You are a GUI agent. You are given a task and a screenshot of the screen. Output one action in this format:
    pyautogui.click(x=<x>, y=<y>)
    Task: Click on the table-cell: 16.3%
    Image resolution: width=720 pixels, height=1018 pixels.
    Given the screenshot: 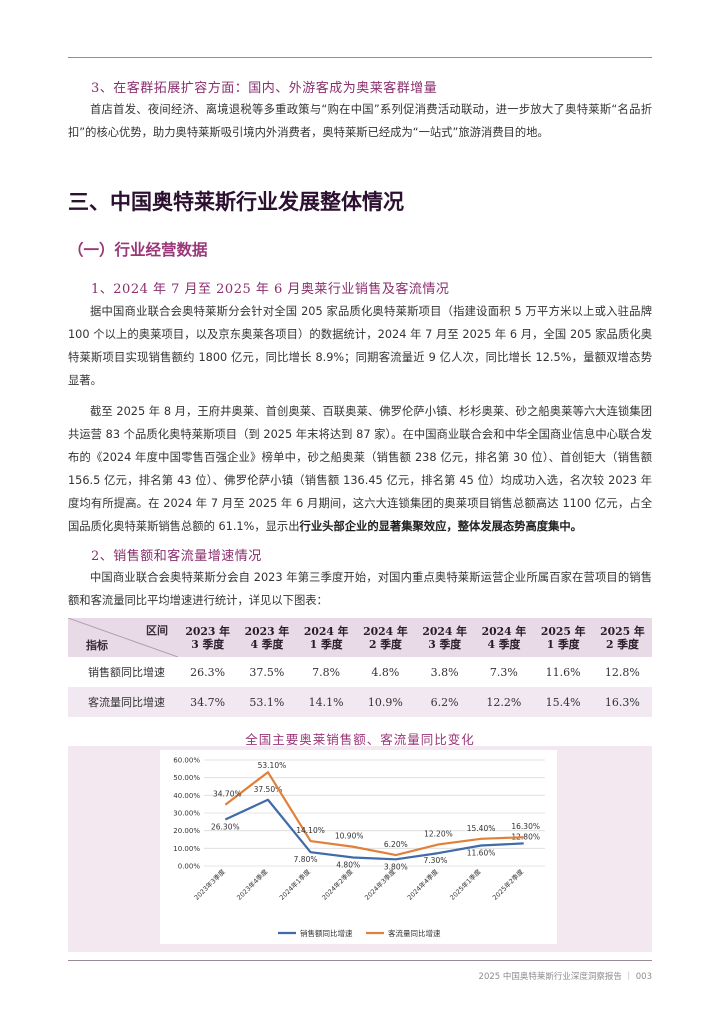 What is the action you would take?
    pyautogui.click(x=622, y=702)
    